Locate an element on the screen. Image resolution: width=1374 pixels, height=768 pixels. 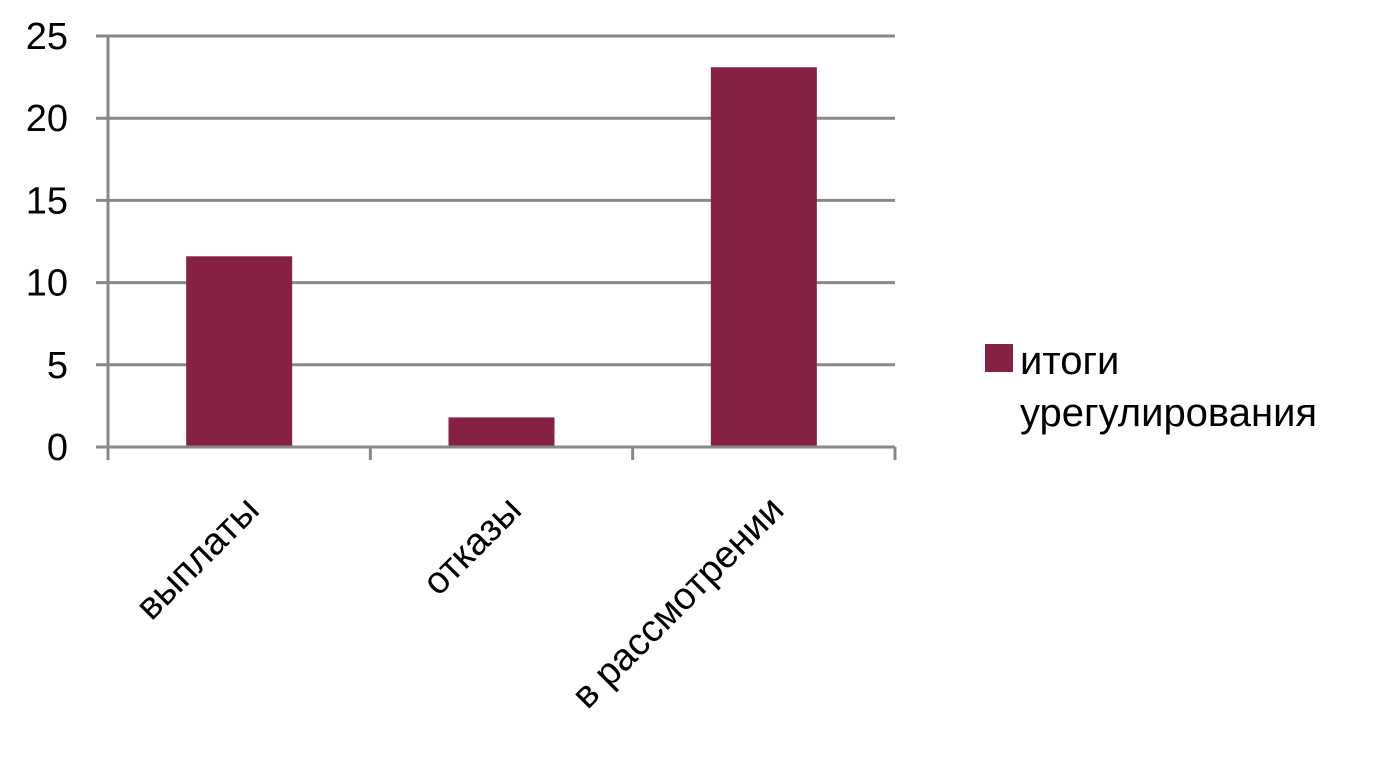
y-tick-label: 0 is located at coordinates (57, 448).